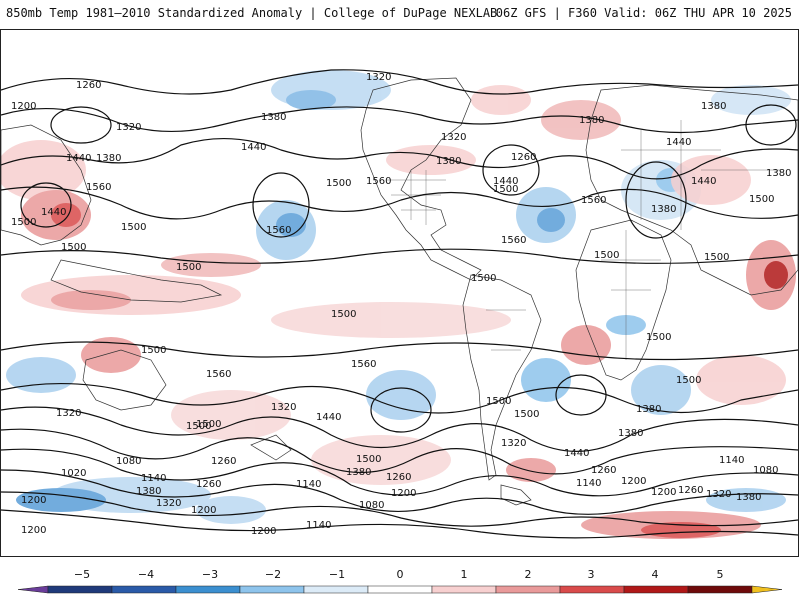  Describe the element at coordinates (73, 473) in the screenshot. I see `contour-label: 1020` at that location.